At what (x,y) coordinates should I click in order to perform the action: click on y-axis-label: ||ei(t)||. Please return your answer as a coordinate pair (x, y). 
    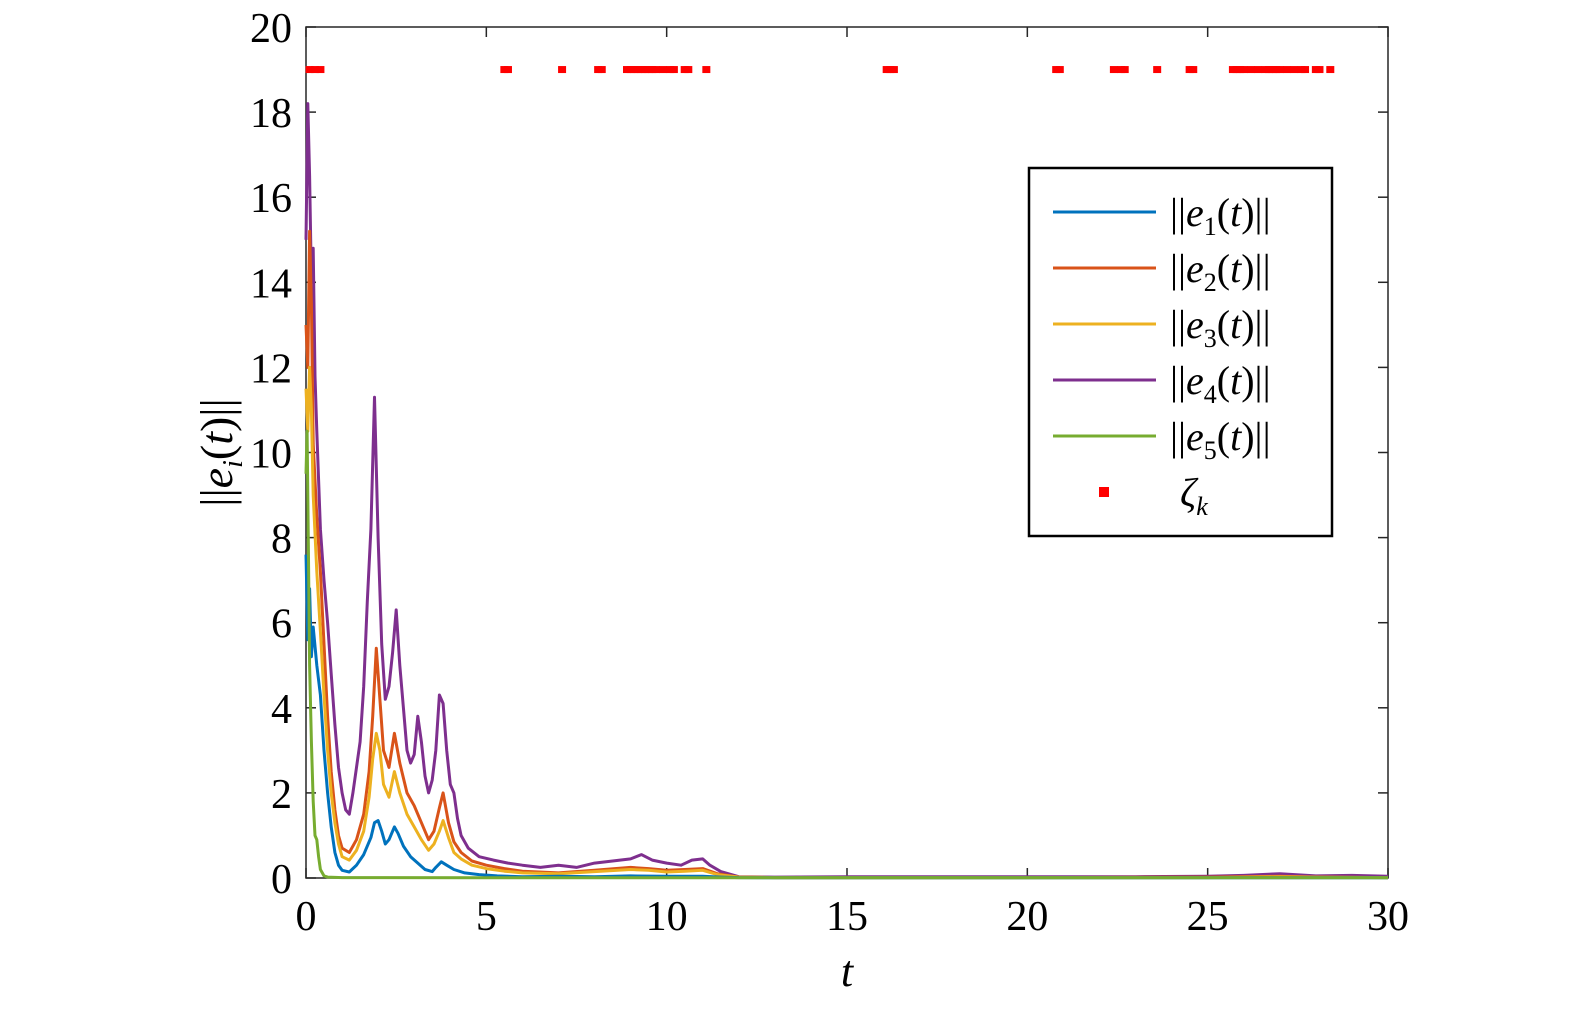
    Looking at the image, I should click on (220, 452).